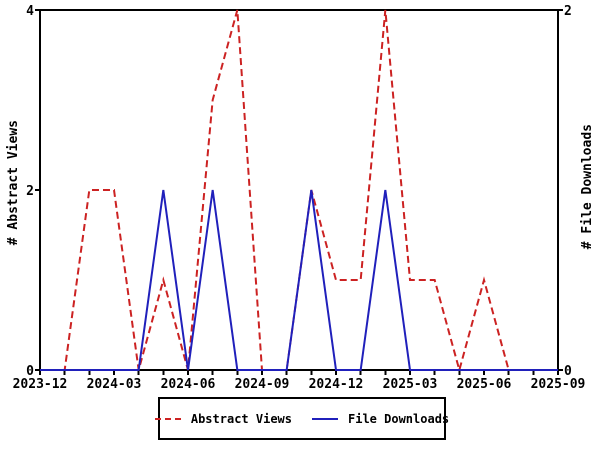 The height and width of the screenshot is (450, 600). Describe the element at coordinates (568, 371) in the screenshot. I see `right-y-tick-label: 0` at that location.